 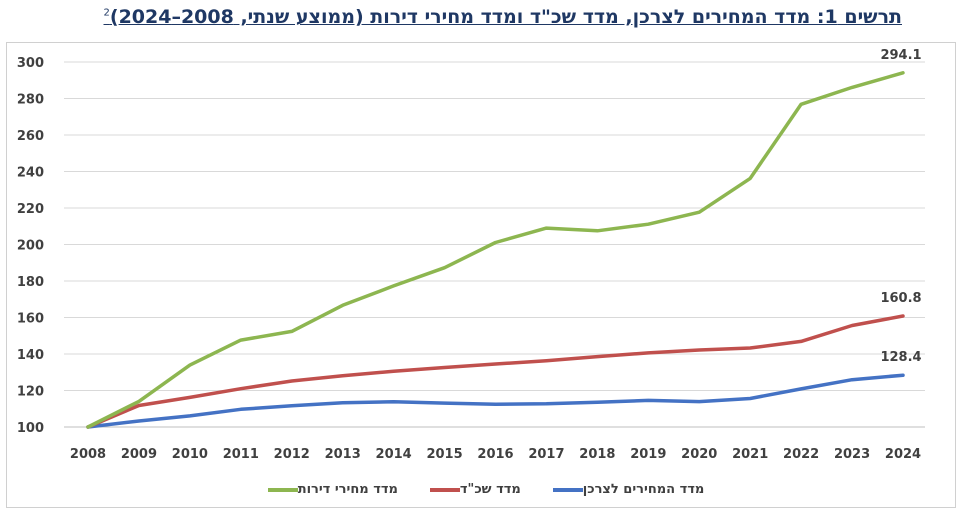 I want to click on y-tick-label-200: 200, so click(x=30, y=246).